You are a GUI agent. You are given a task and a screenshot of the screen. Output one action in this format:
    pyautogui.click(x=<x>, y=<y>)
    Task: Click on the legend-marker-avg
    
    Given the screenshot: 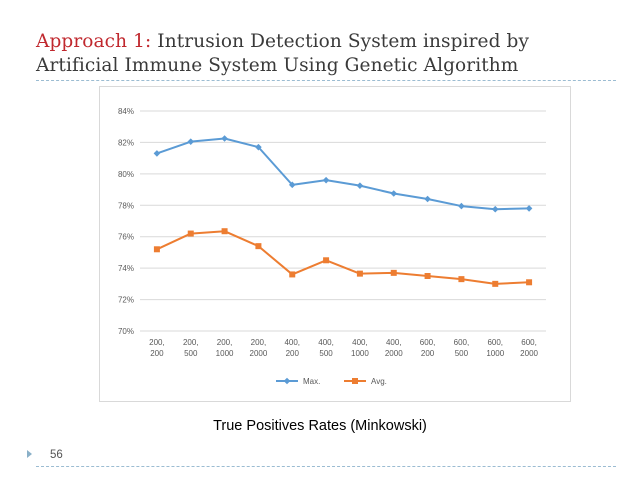 What is the action you would take?
    pyautogui.click(x=355, y=381)
    